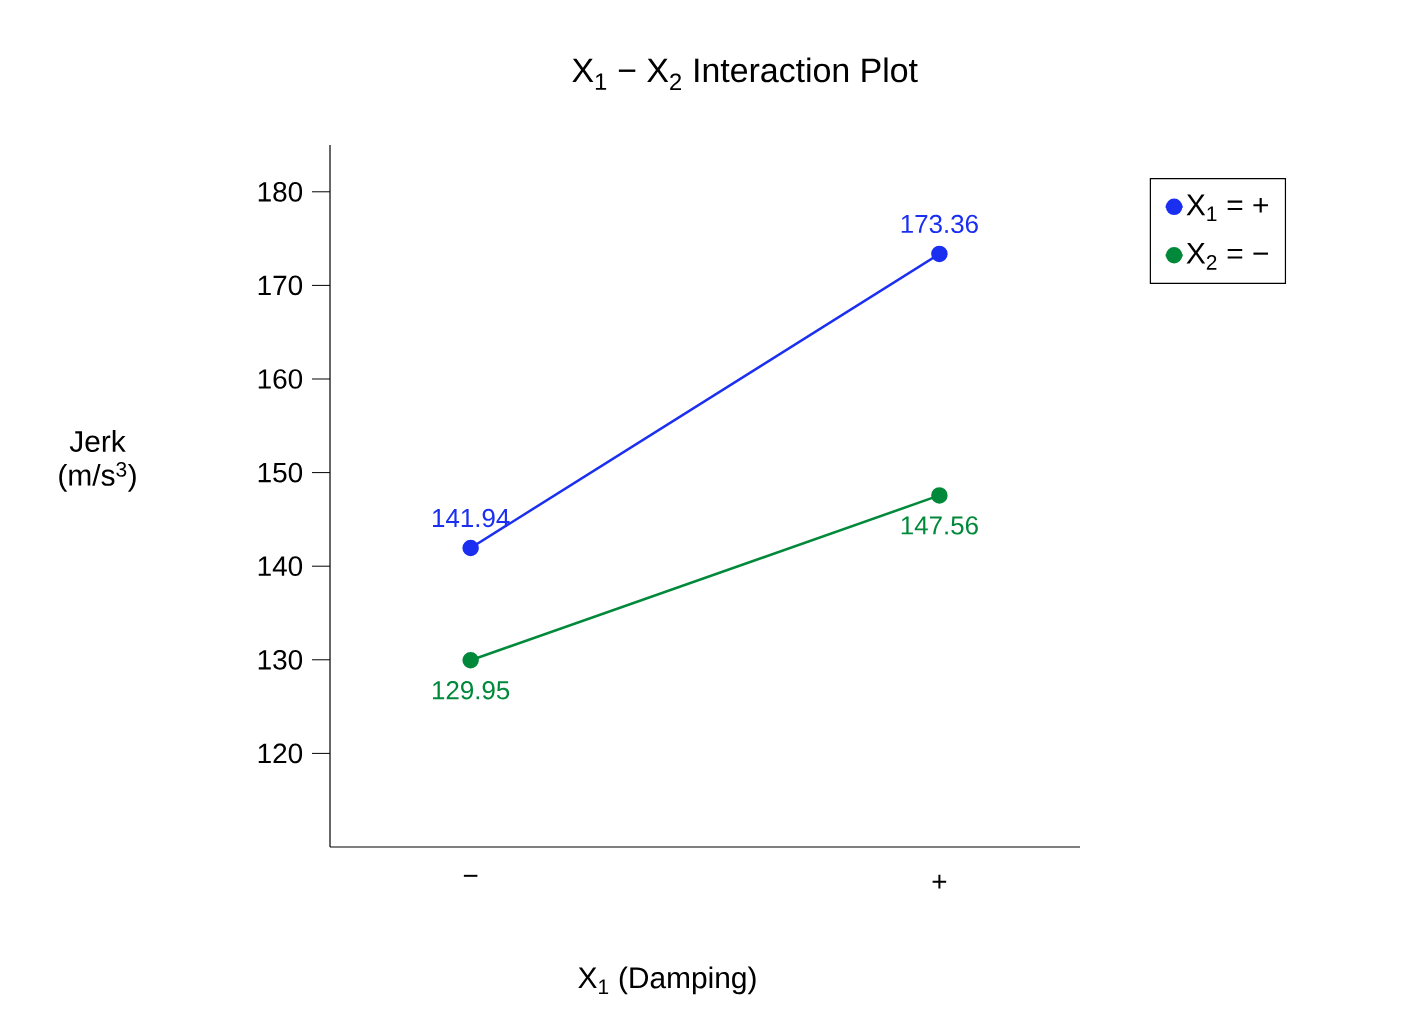  I want to click on data-label: 129.95, so click(471, 690).